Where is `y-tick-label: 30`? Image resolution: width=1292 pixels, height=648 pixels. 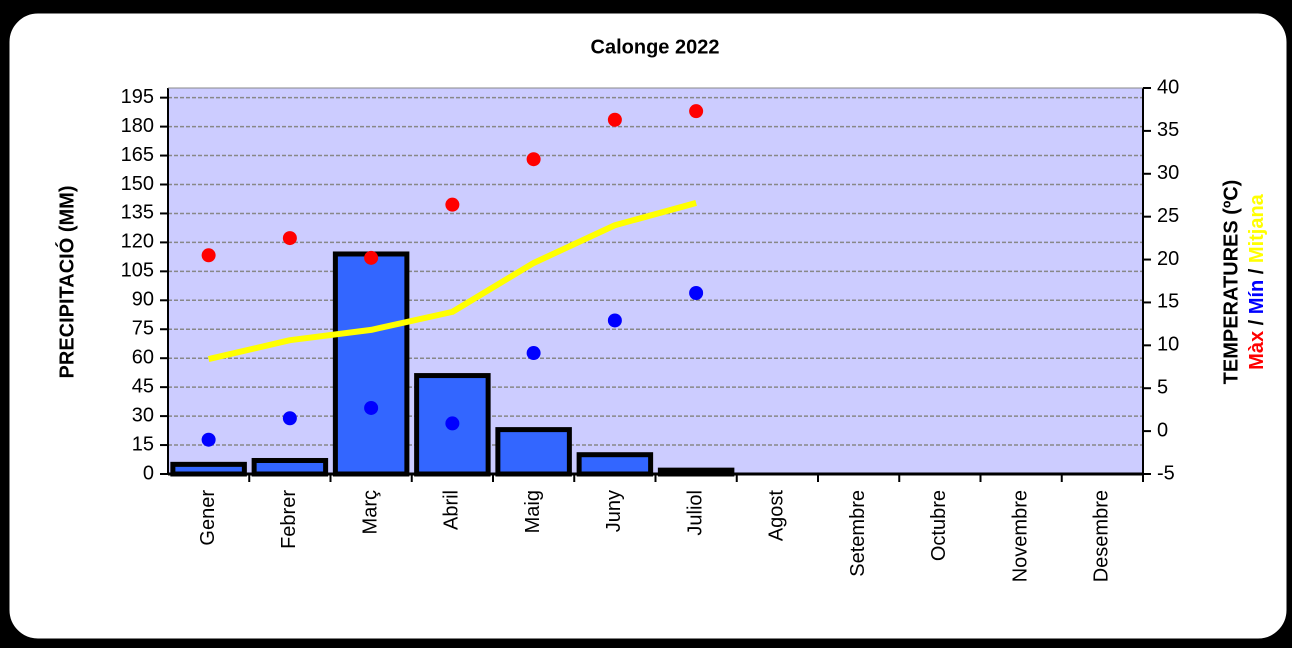 y-tick-label: 30 is located at coordinates (143, 415).